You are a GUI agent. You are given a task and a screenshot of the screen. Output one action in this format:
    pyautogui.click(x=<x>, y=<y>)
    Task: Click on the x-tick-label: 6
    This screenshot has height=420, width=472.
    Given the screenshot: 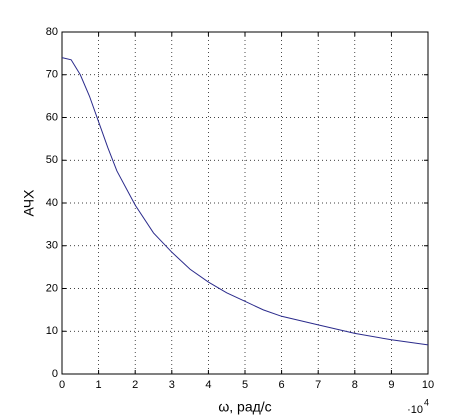 What is the action you would take?
    pyautogui.click(x=282, y=385)
    